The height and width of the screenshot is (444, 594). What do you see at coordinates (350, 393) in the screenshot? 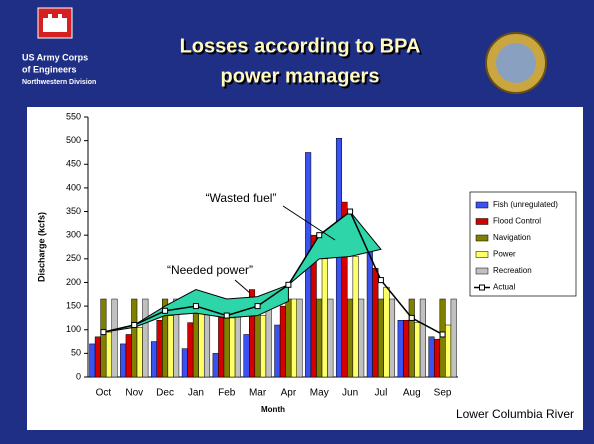
I see `x-tick-label: Jun` at bounding box center [350, 393].